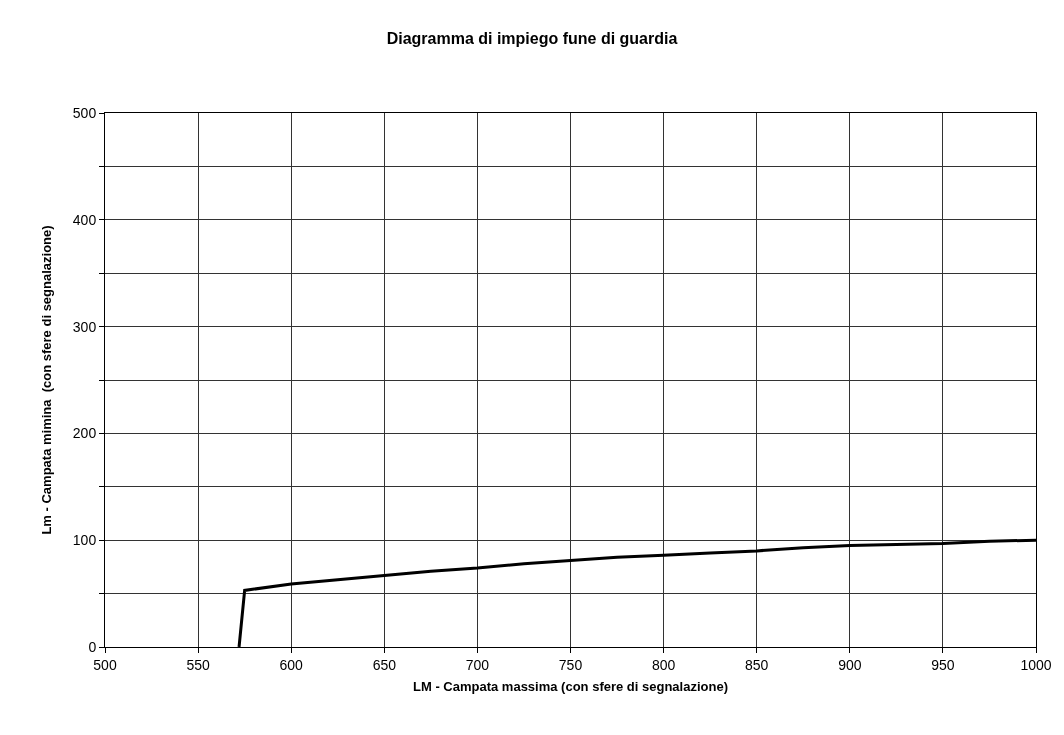 Image resolution: width=1064 pixels, height=735 pixels. I want to click on y-tick-label: 500, so click(84, 112).